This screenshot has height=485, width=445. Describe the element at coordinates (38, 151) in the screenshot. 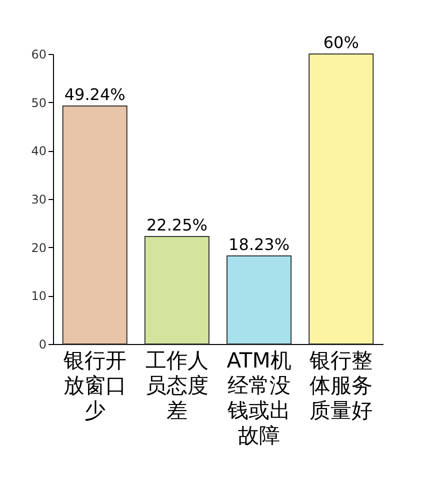

I see `y-tick-label: 40` at that location.